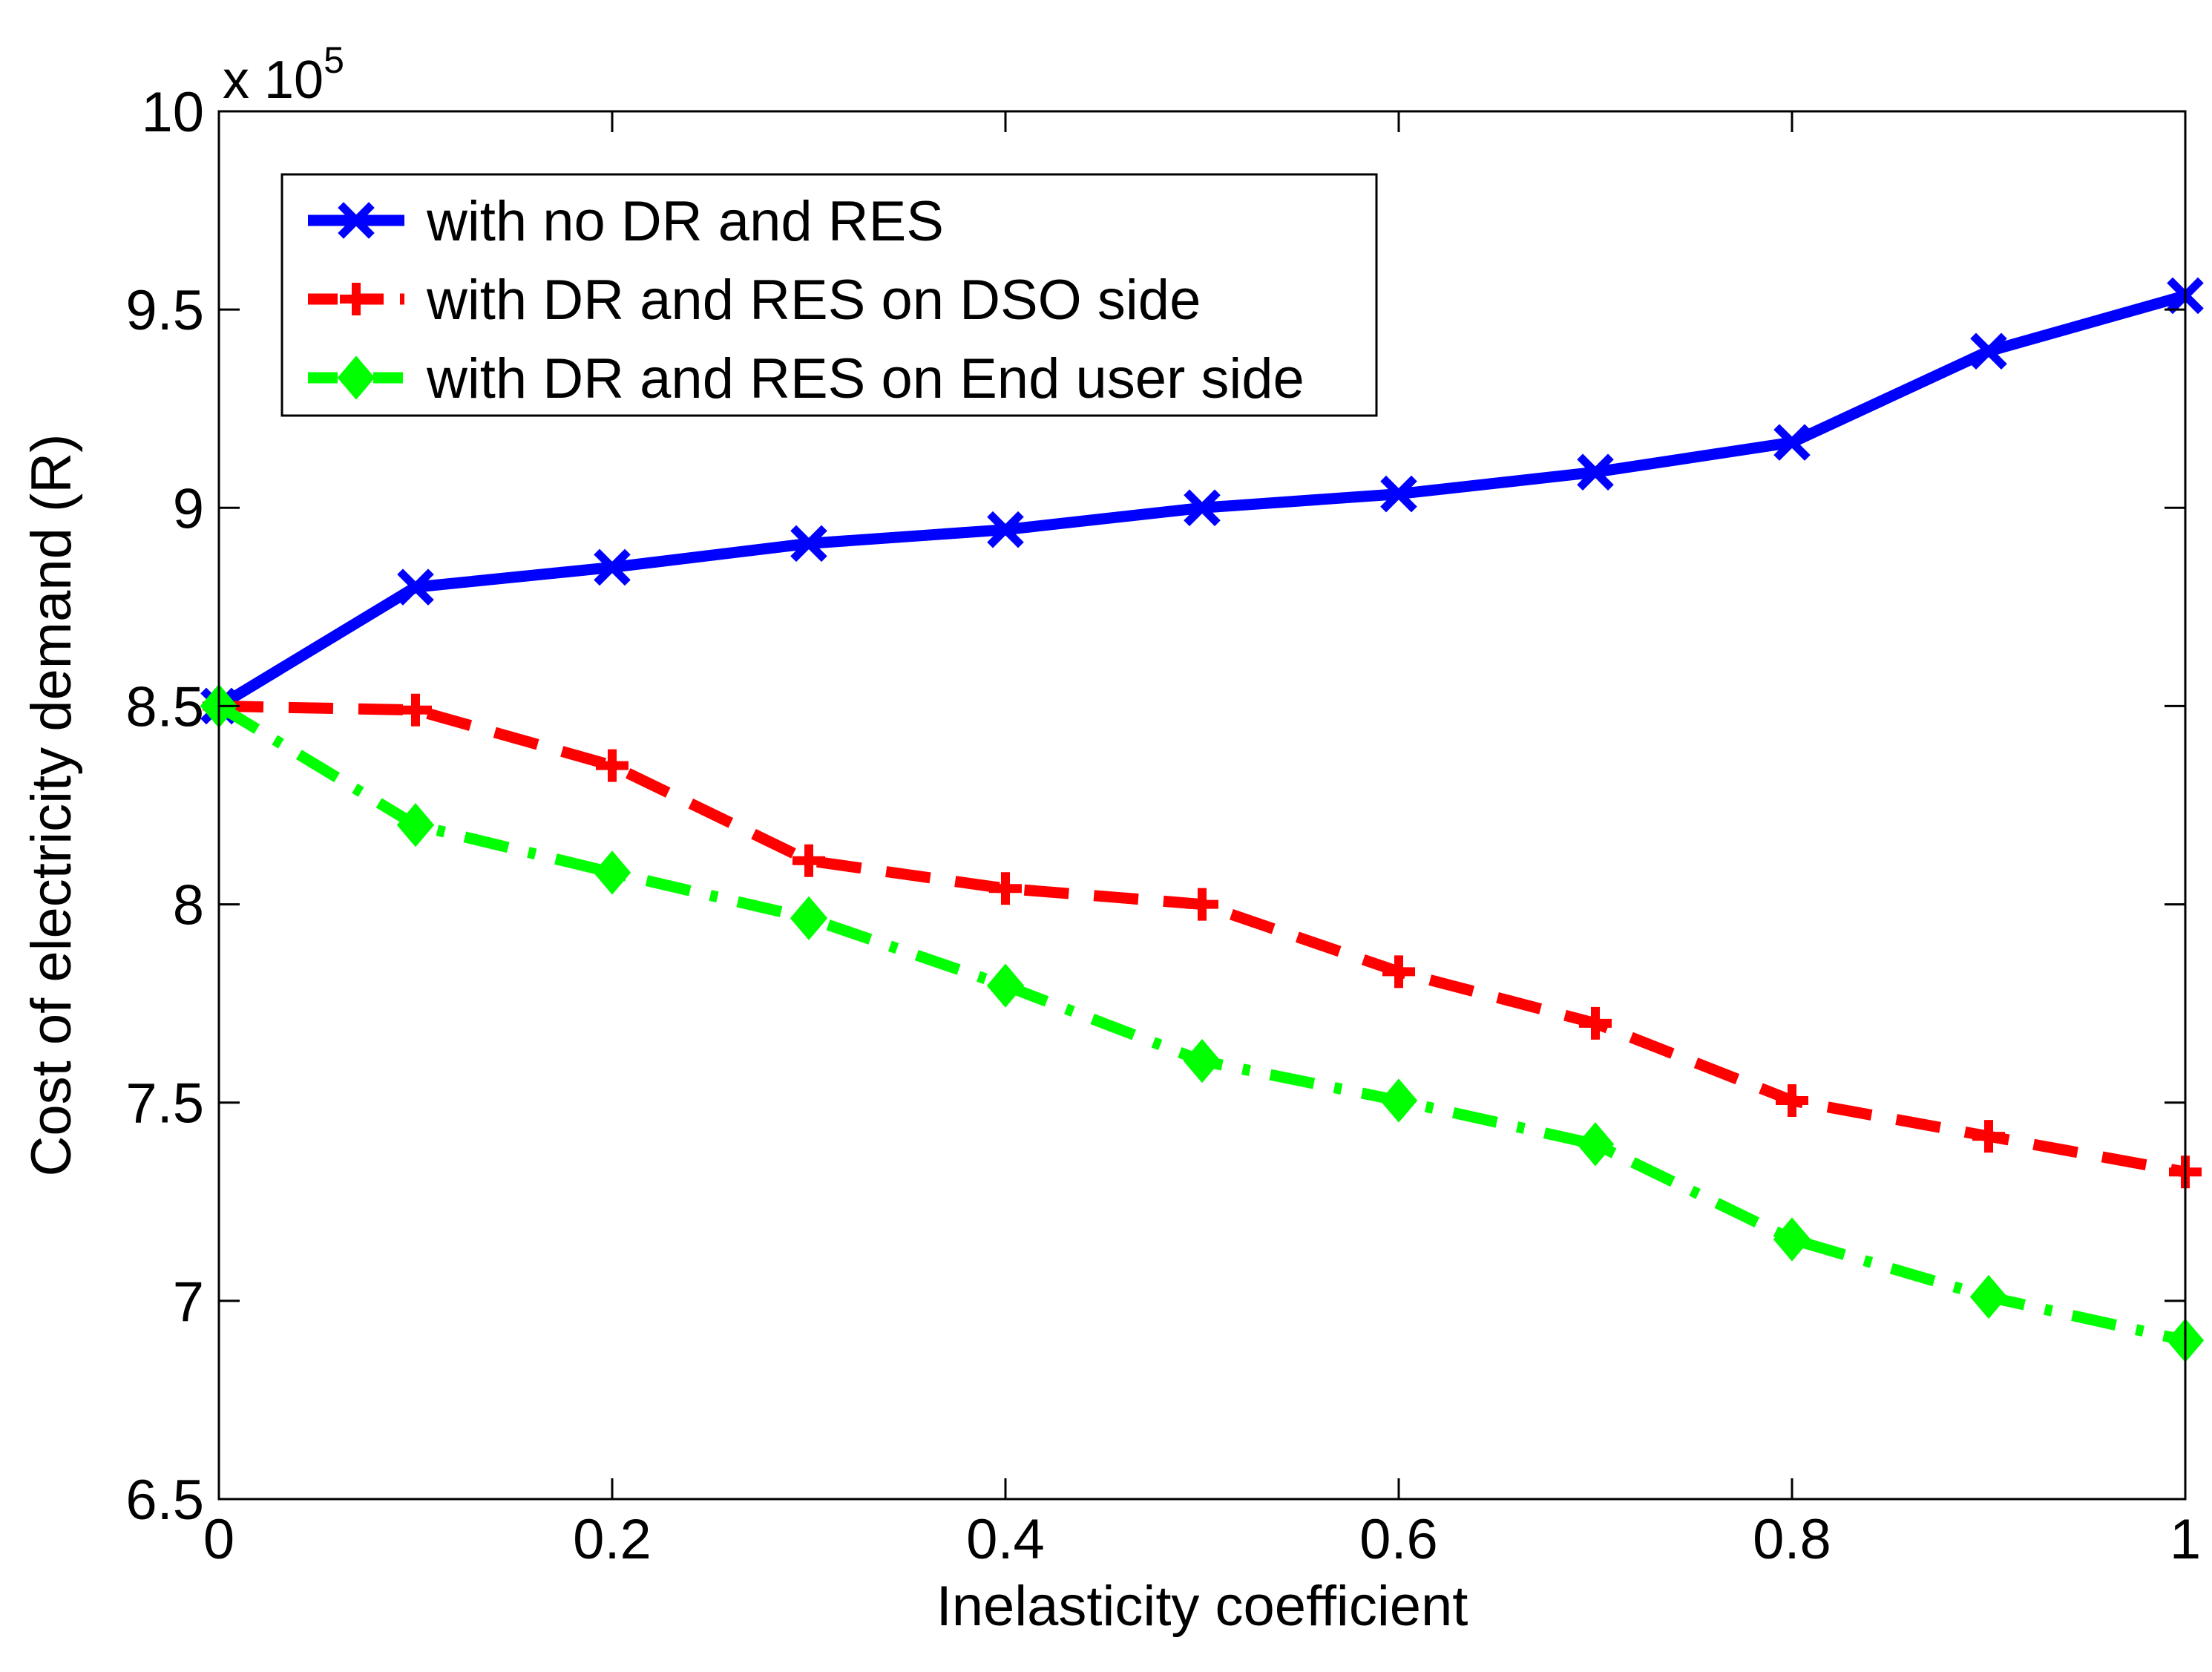 The width and height of the screenshot is (2212, 1672). Describe the element at coordinates (188, 1303) in the screenshot. I see `y-tick-label: 7` at that location.